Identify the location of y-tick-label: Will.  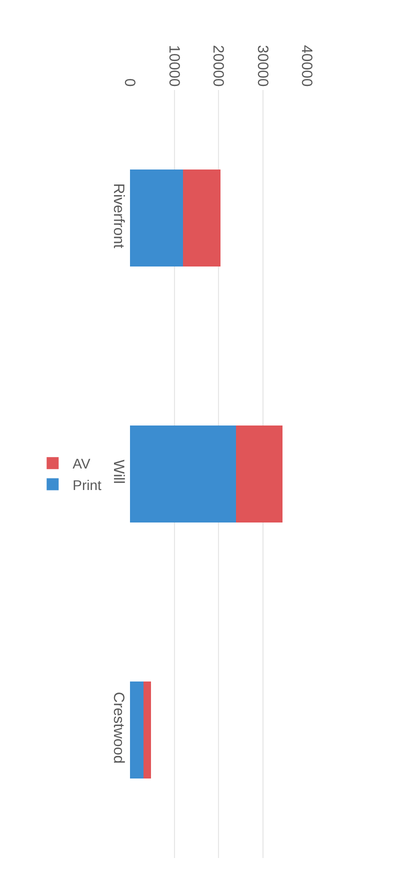
(118, 472).